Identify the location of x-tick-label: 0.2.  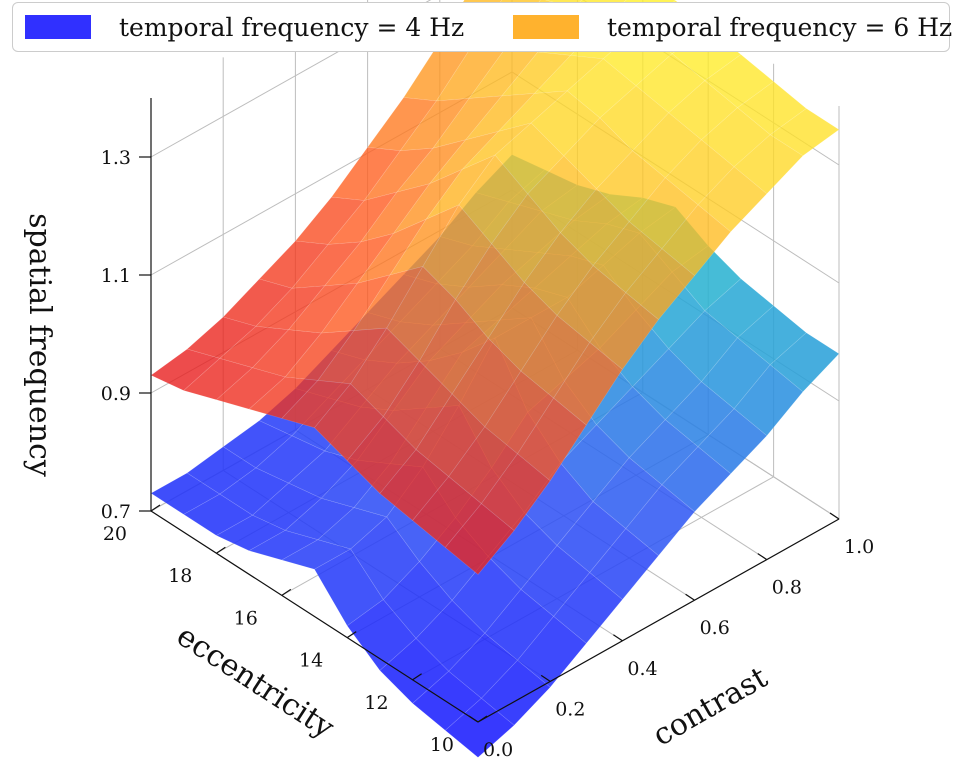
(570, 709).